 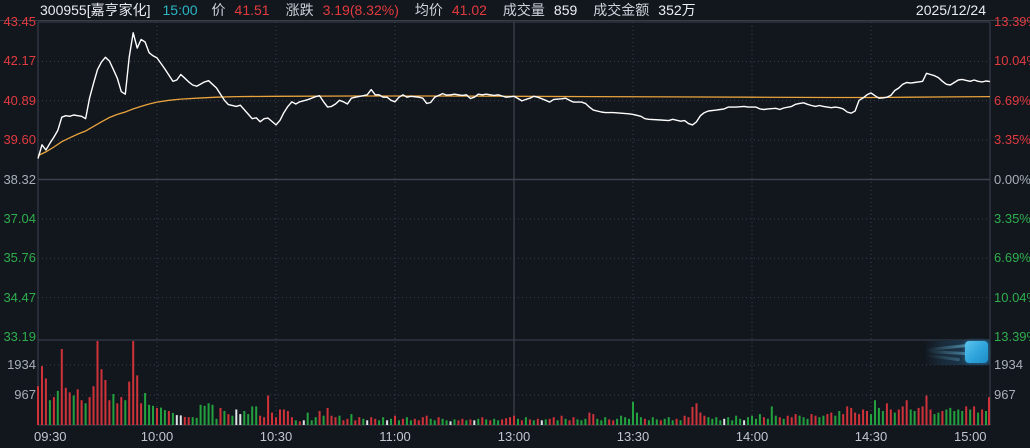 What do you see at coordinates (180, 10) in the screenshot?
I see `quote-time: 15:00` at bounding box center [180, 10].